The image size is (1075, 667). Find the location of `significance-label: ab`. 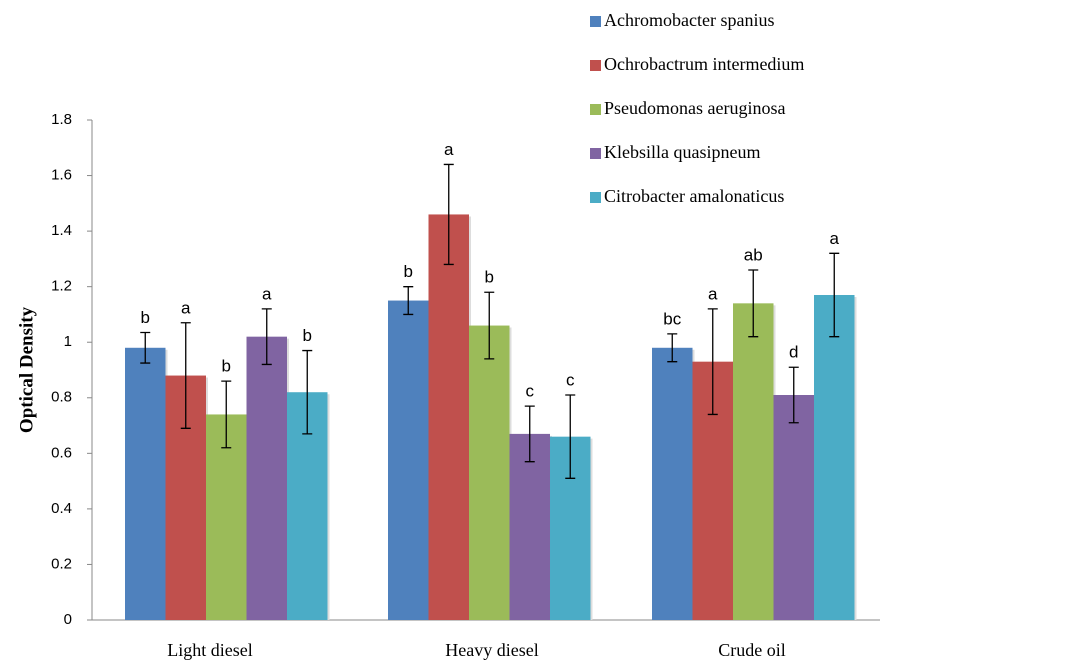

significance-label: ab is located at coordinates (753, 254).